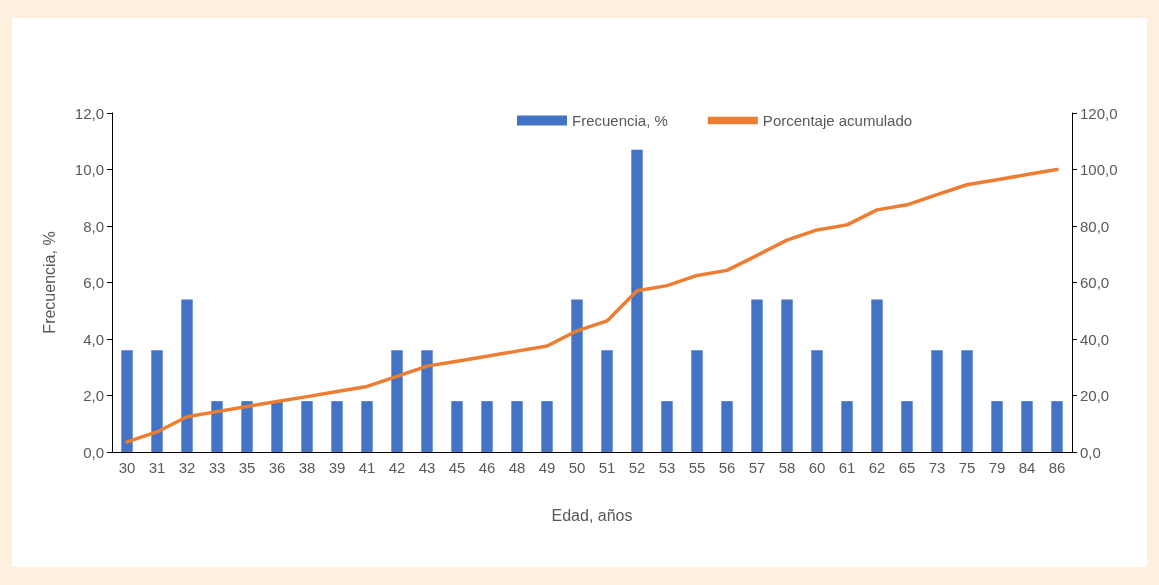 The width and height of the screenshot is (1159, 585). Describe the element at coordinates (337, 467) in the screenshot. I see `x-tick-label: 39` at that location.